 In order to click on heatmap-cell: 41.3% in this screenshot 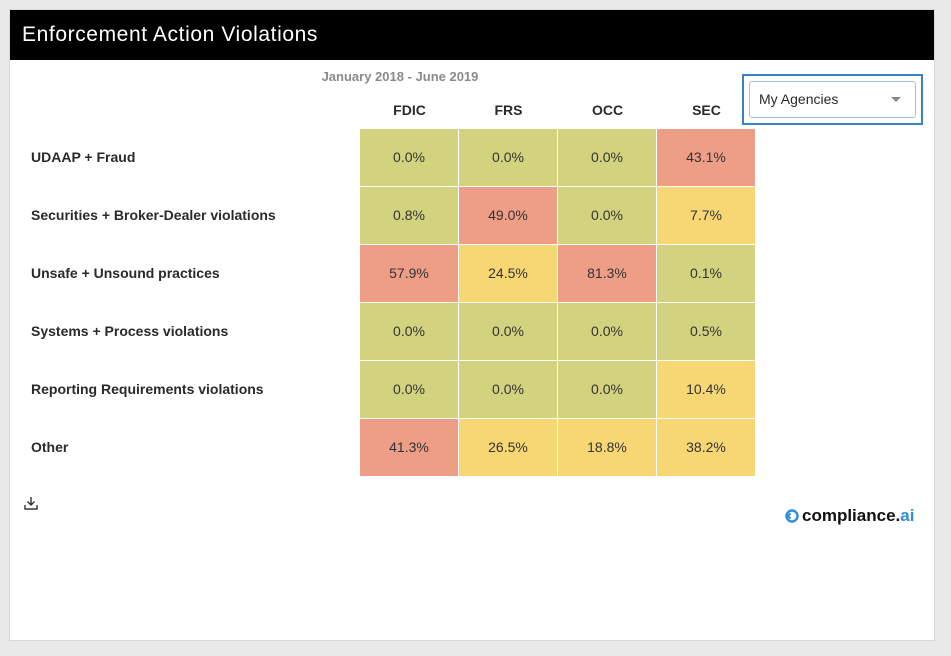, I will do `click(409, 447)`.